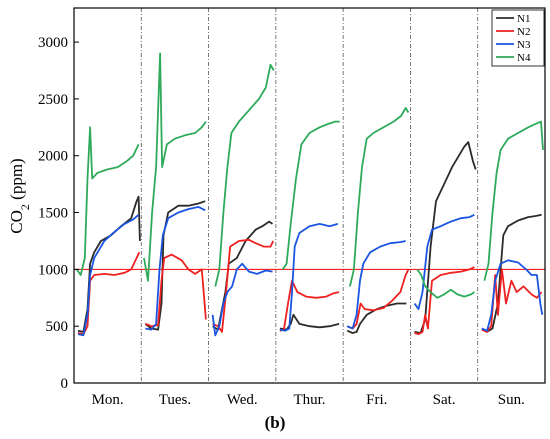 The width and height of the screenshot is (550, 439). What do you see at coordinates (275, 422) in the screenshot?
I see `figure-caption: (b)` at bounding box center [275, 422].